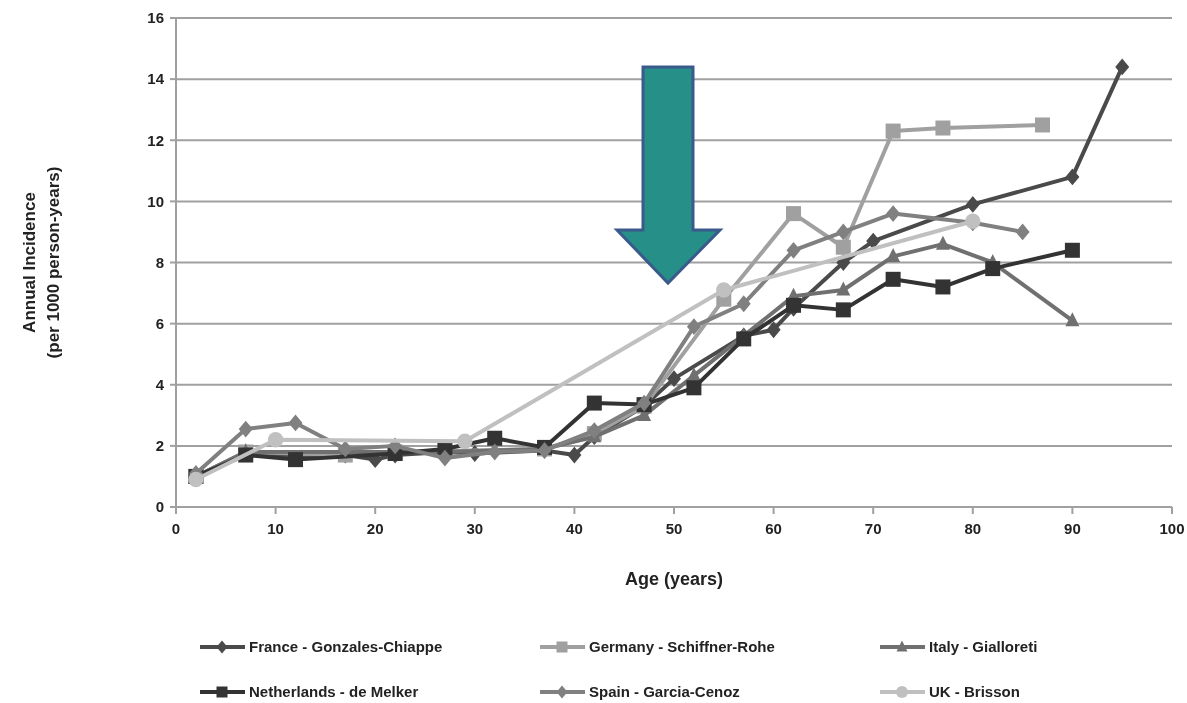  Describe the element at coordinates (334, 692) in the screenshot. I see `legend-label: Netherlands - de Melker` at that location.